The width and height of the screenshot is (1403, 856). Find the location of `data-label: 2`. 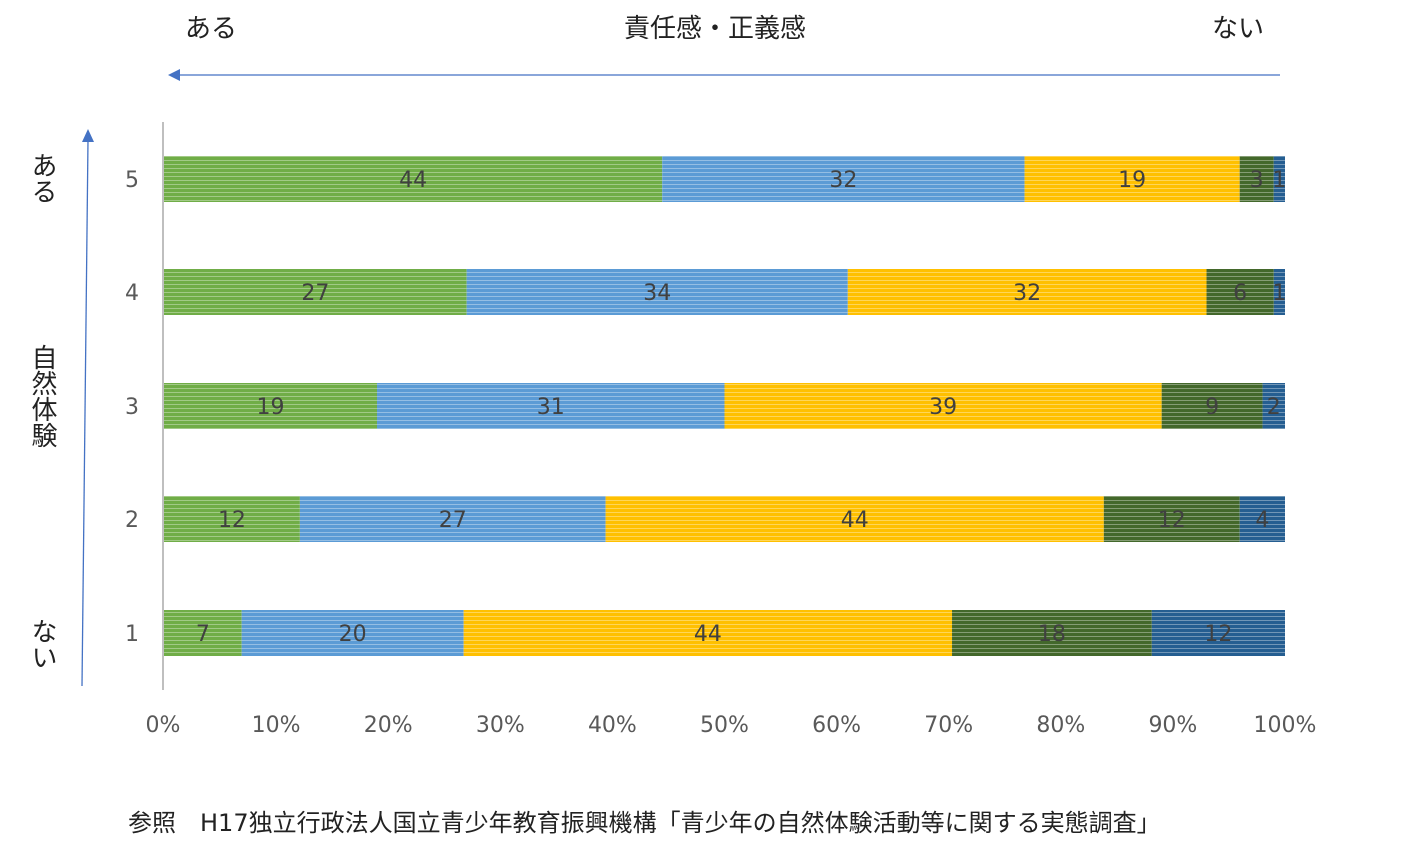

data-label: 2 is located at coordinates (1274, 407).